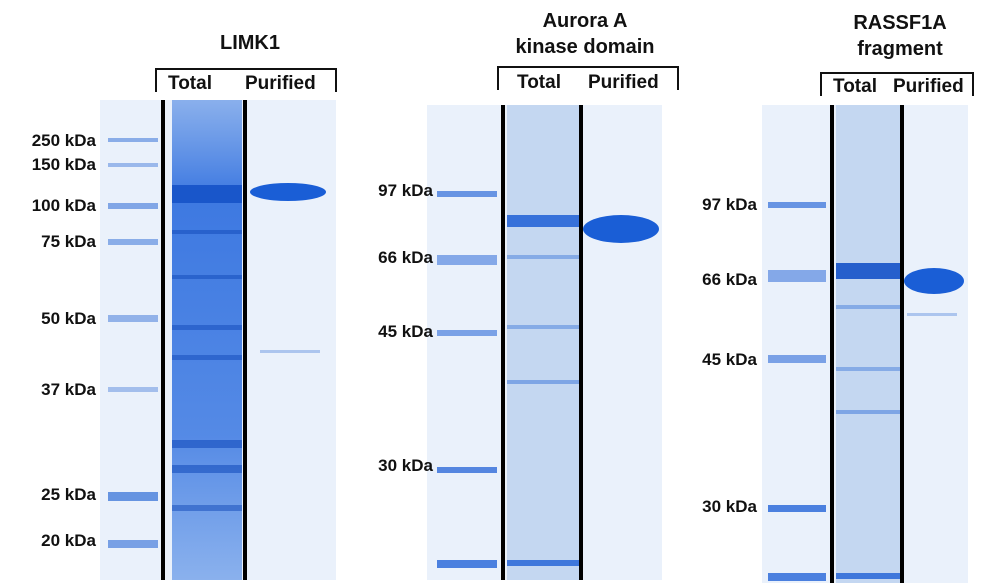 This screenshot has width=991, height=586. I want to click on marker-label: 250 kDa, so click(63, 140).